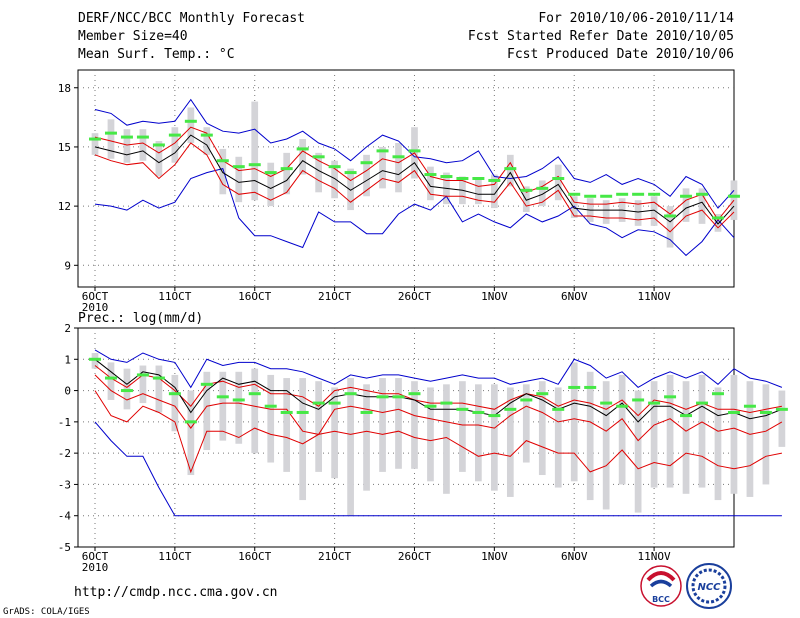 This screenshot has height=618, width=800. What do you see at coordinates (156, 54) in the screenshot?
I see `variable-label: Mean Surf. Temp.: °C` at bounding box center [156, 54].